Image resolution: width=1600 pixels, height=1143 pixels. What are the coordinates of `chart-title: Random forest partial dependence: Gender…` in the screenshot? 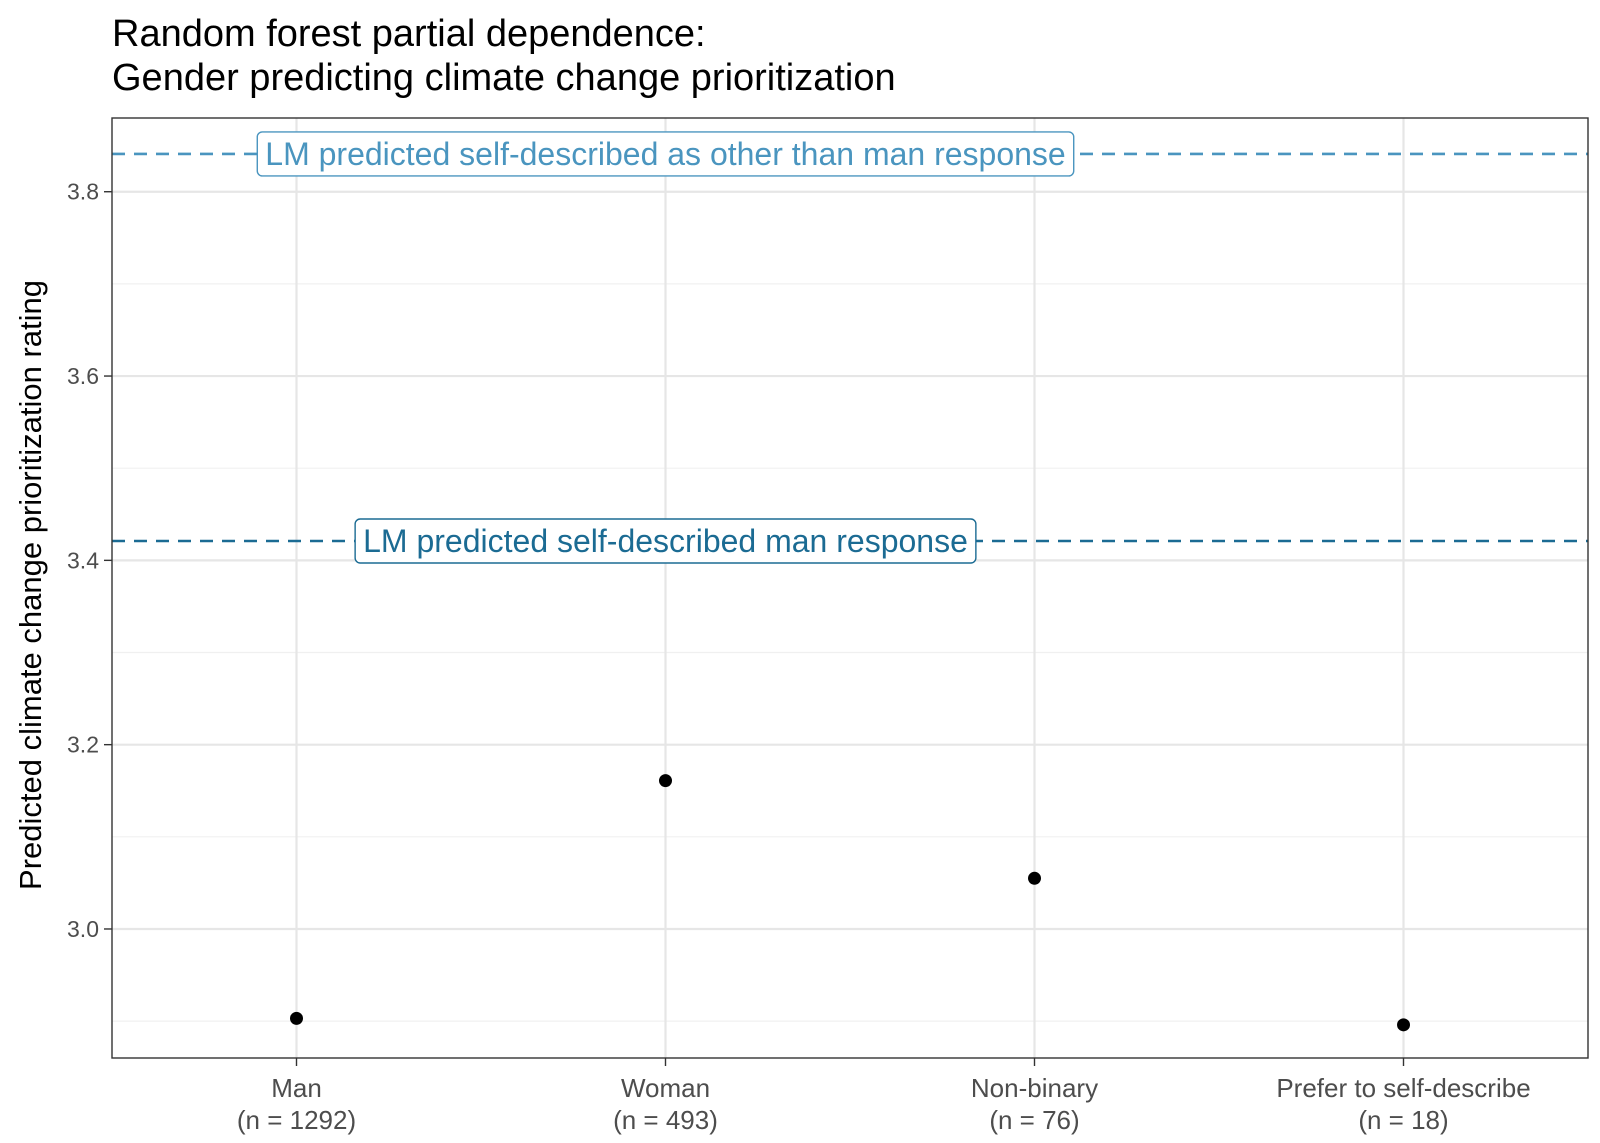 It's located at (504, 56).